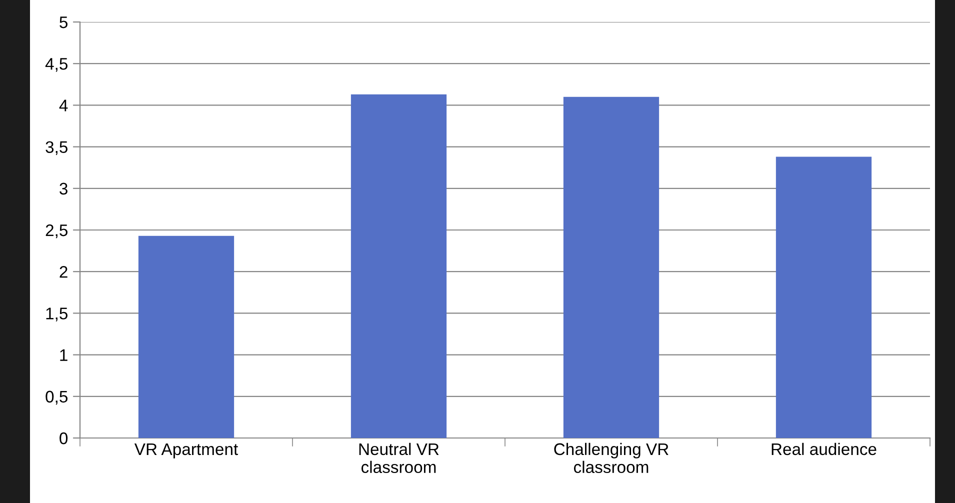 The image size is (955, 503). I want to click on x-tick-label: Challenging VR classroom, so click(611, 458).